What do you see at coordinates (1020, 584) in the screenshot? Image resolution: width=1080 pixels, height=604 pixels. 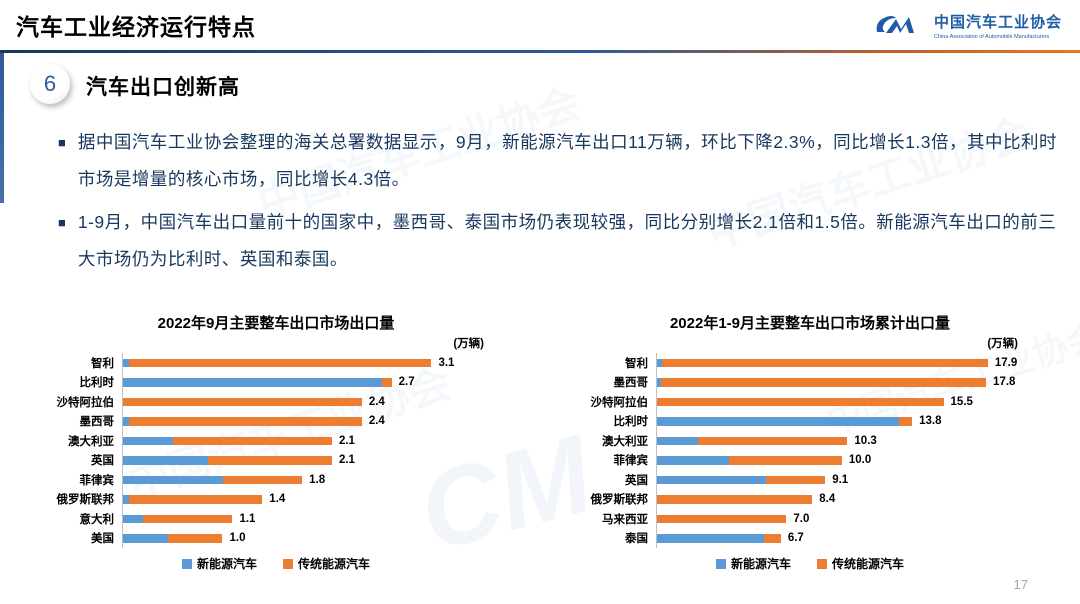 I see `page-number: 17` at bounding box center [1020, 584].